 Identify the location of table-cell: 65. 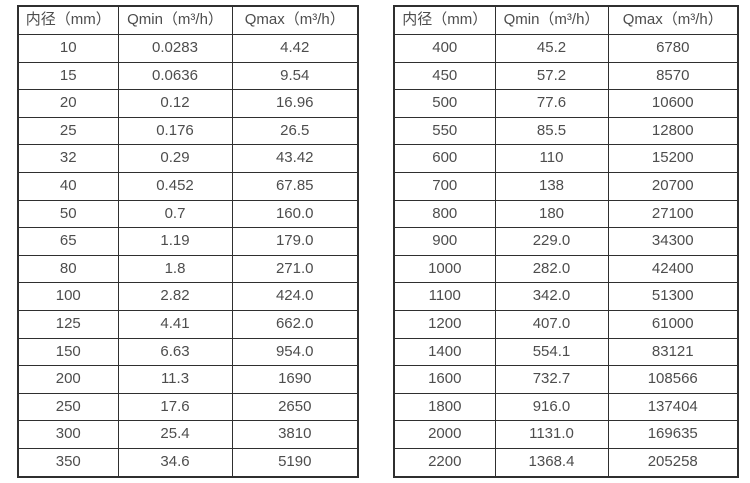
(68, 241).